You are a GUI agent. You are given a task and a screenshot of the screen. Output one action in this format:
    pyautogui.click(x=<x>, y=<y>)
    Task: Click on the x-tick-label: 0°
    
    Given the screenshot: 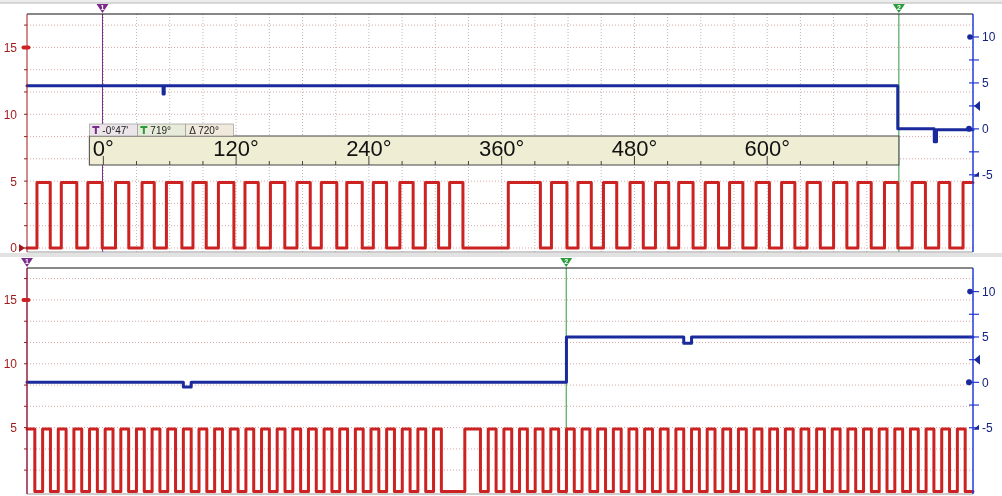 What is the action you would take?
    pyautogui.click(x=103, y=148)
    